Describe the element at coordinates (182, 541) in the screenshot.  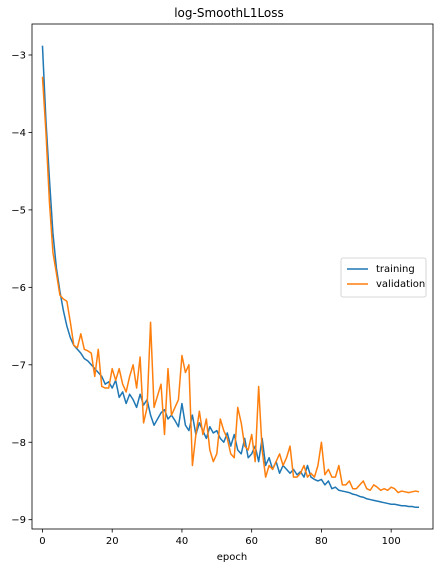
I see `x-tick-label: 40` at that location.